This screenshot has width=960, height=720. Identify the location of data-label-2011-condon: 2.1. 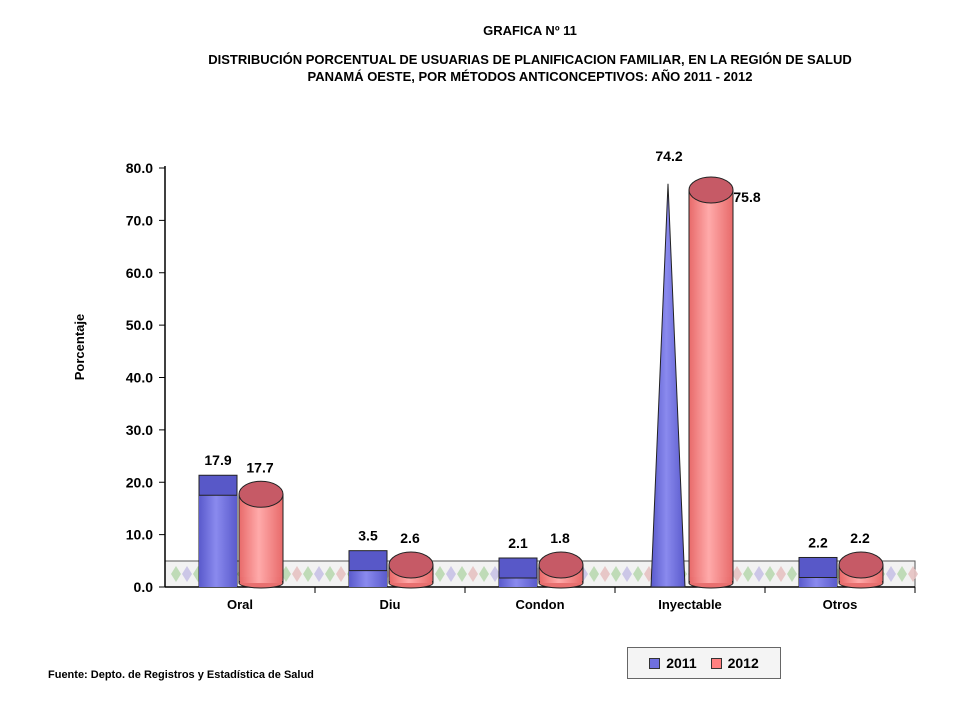
(518, 543).